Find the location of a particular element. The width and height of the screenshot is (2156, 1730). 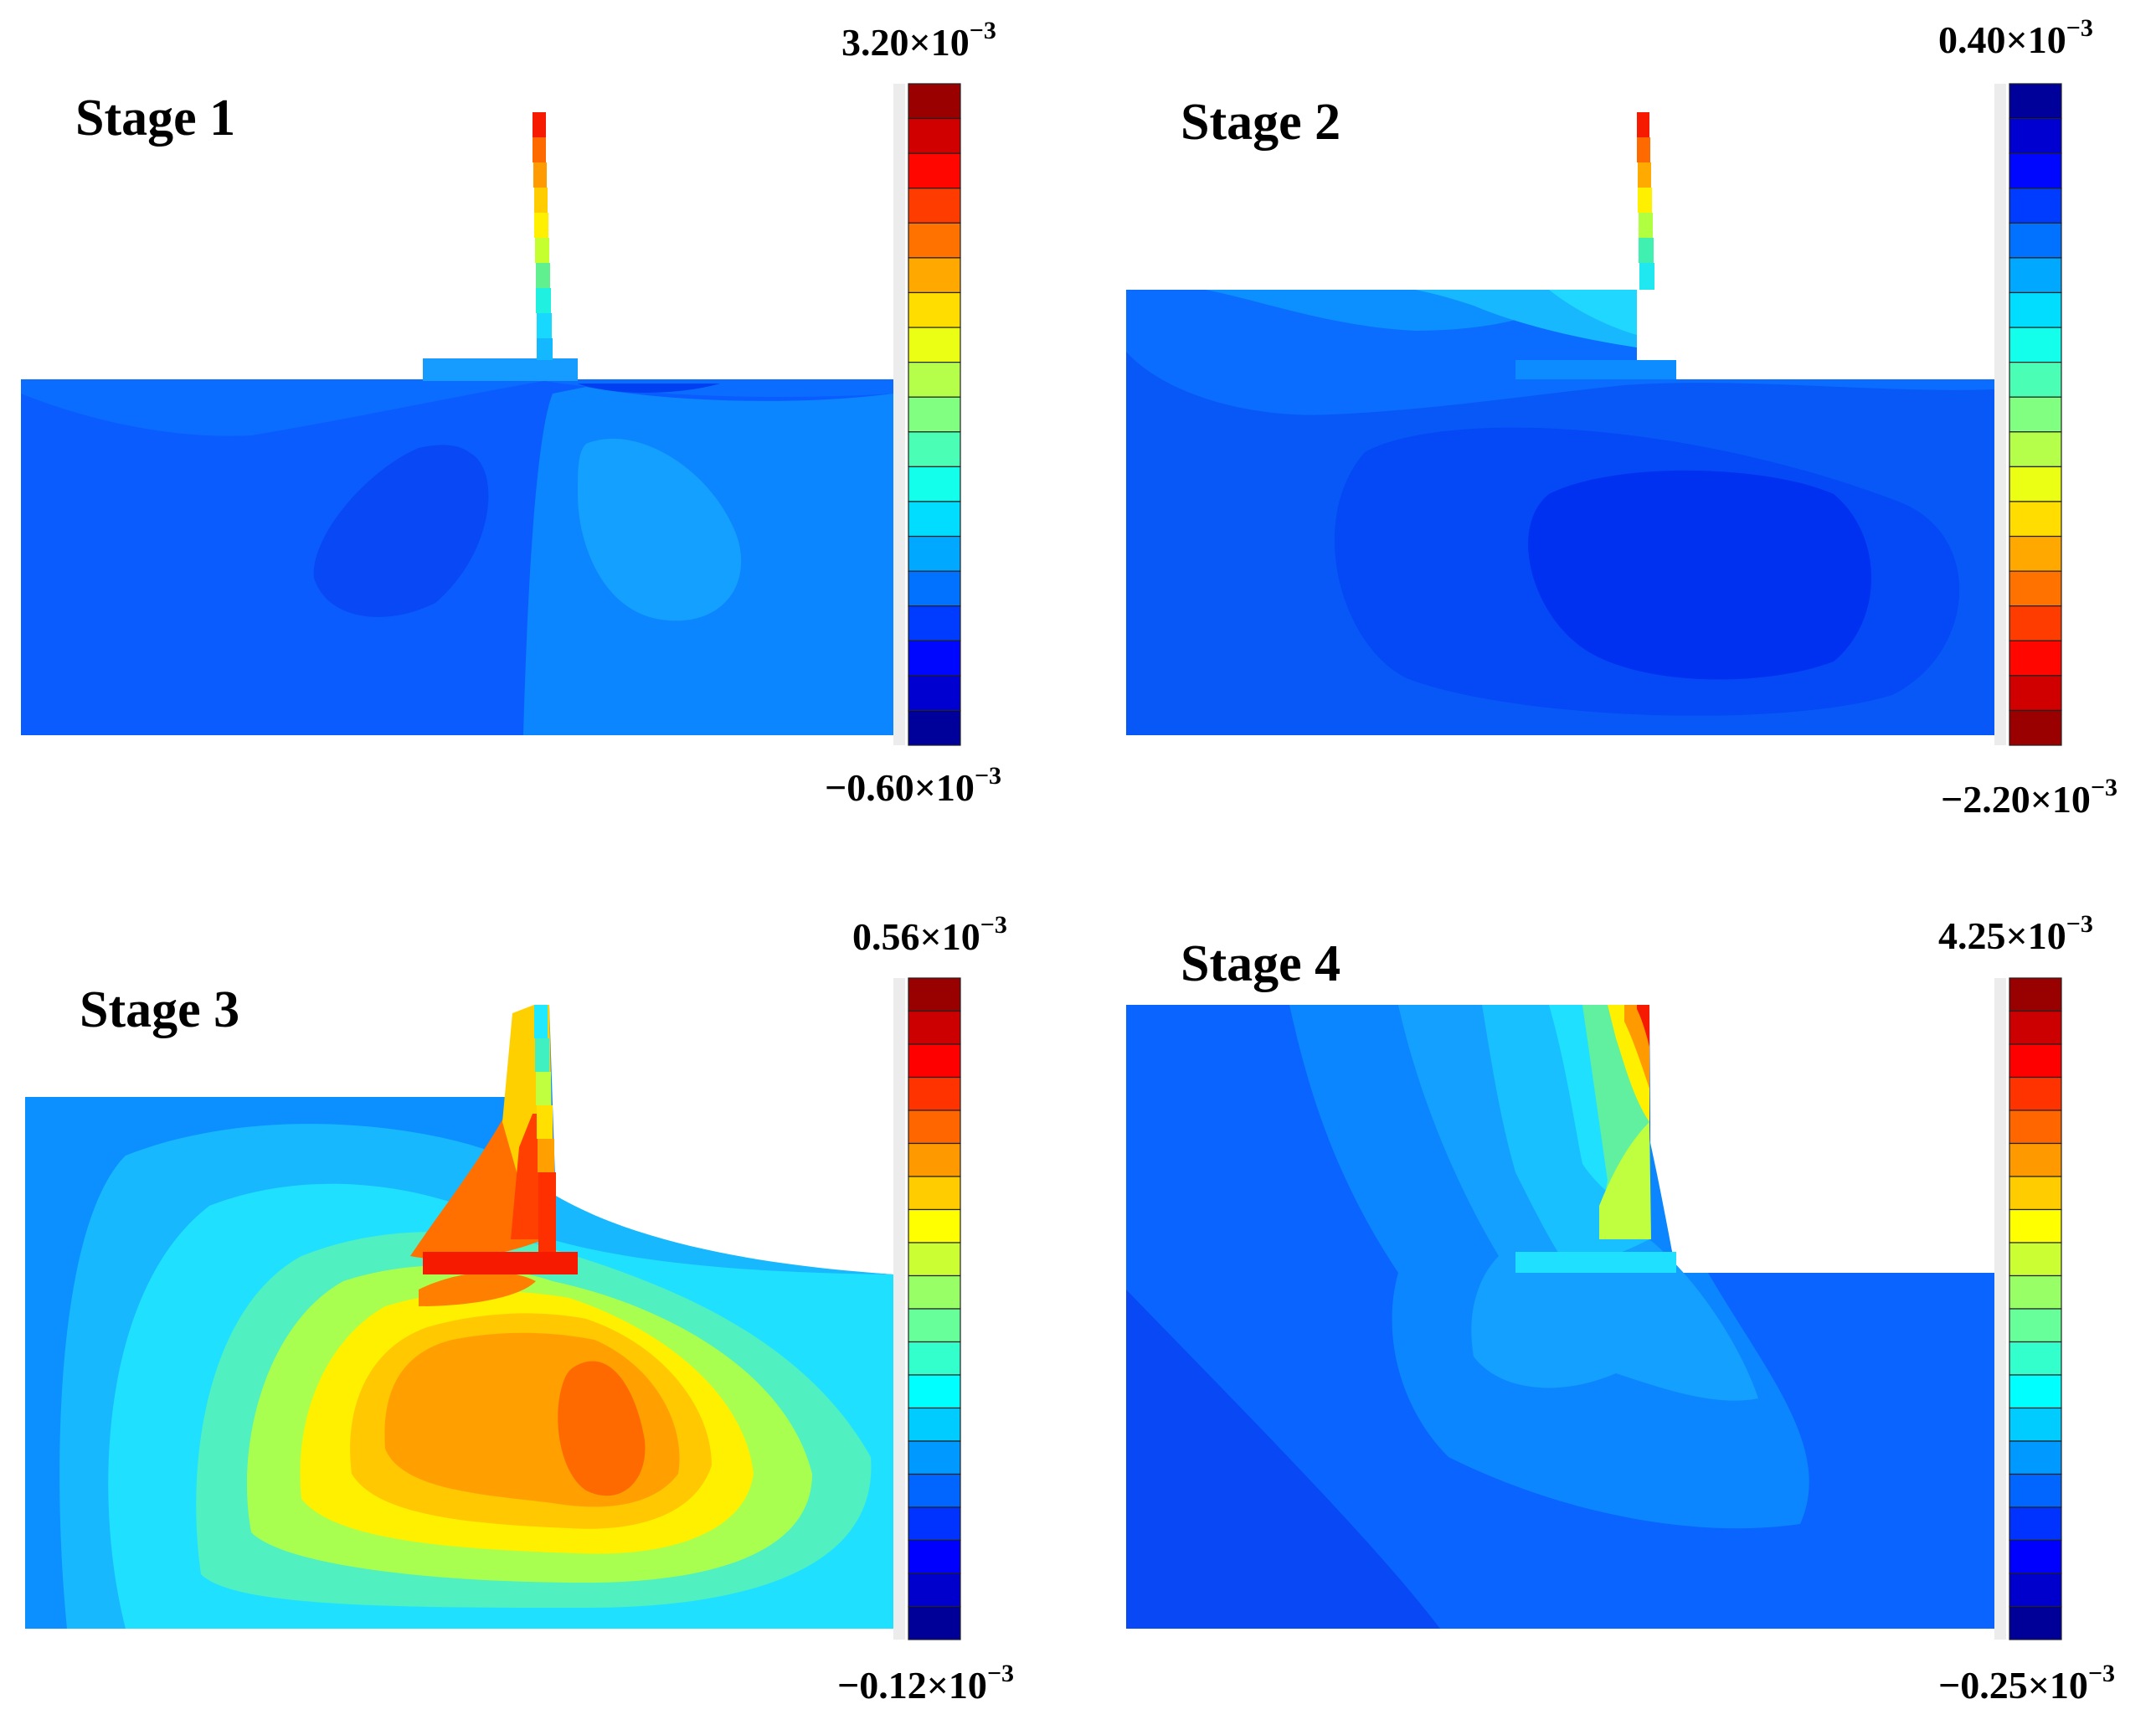

stage-4-title: Stage 4 is located at coordinates (1261, 963).